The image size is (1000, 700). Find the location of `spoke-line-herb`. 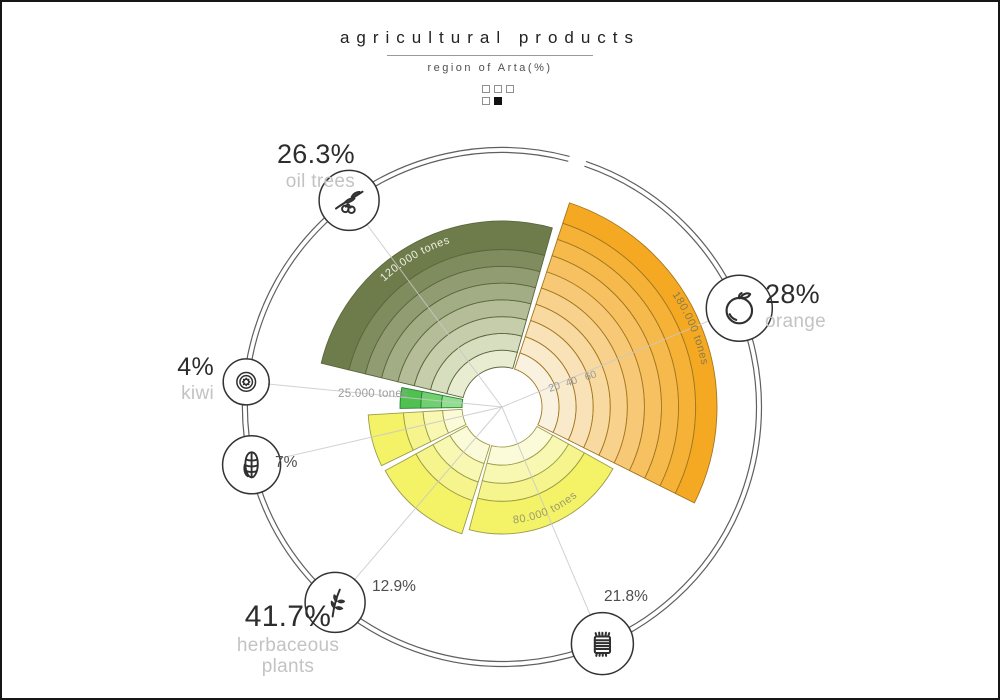

spoke-line-herb is located at coordinates (418, 504).